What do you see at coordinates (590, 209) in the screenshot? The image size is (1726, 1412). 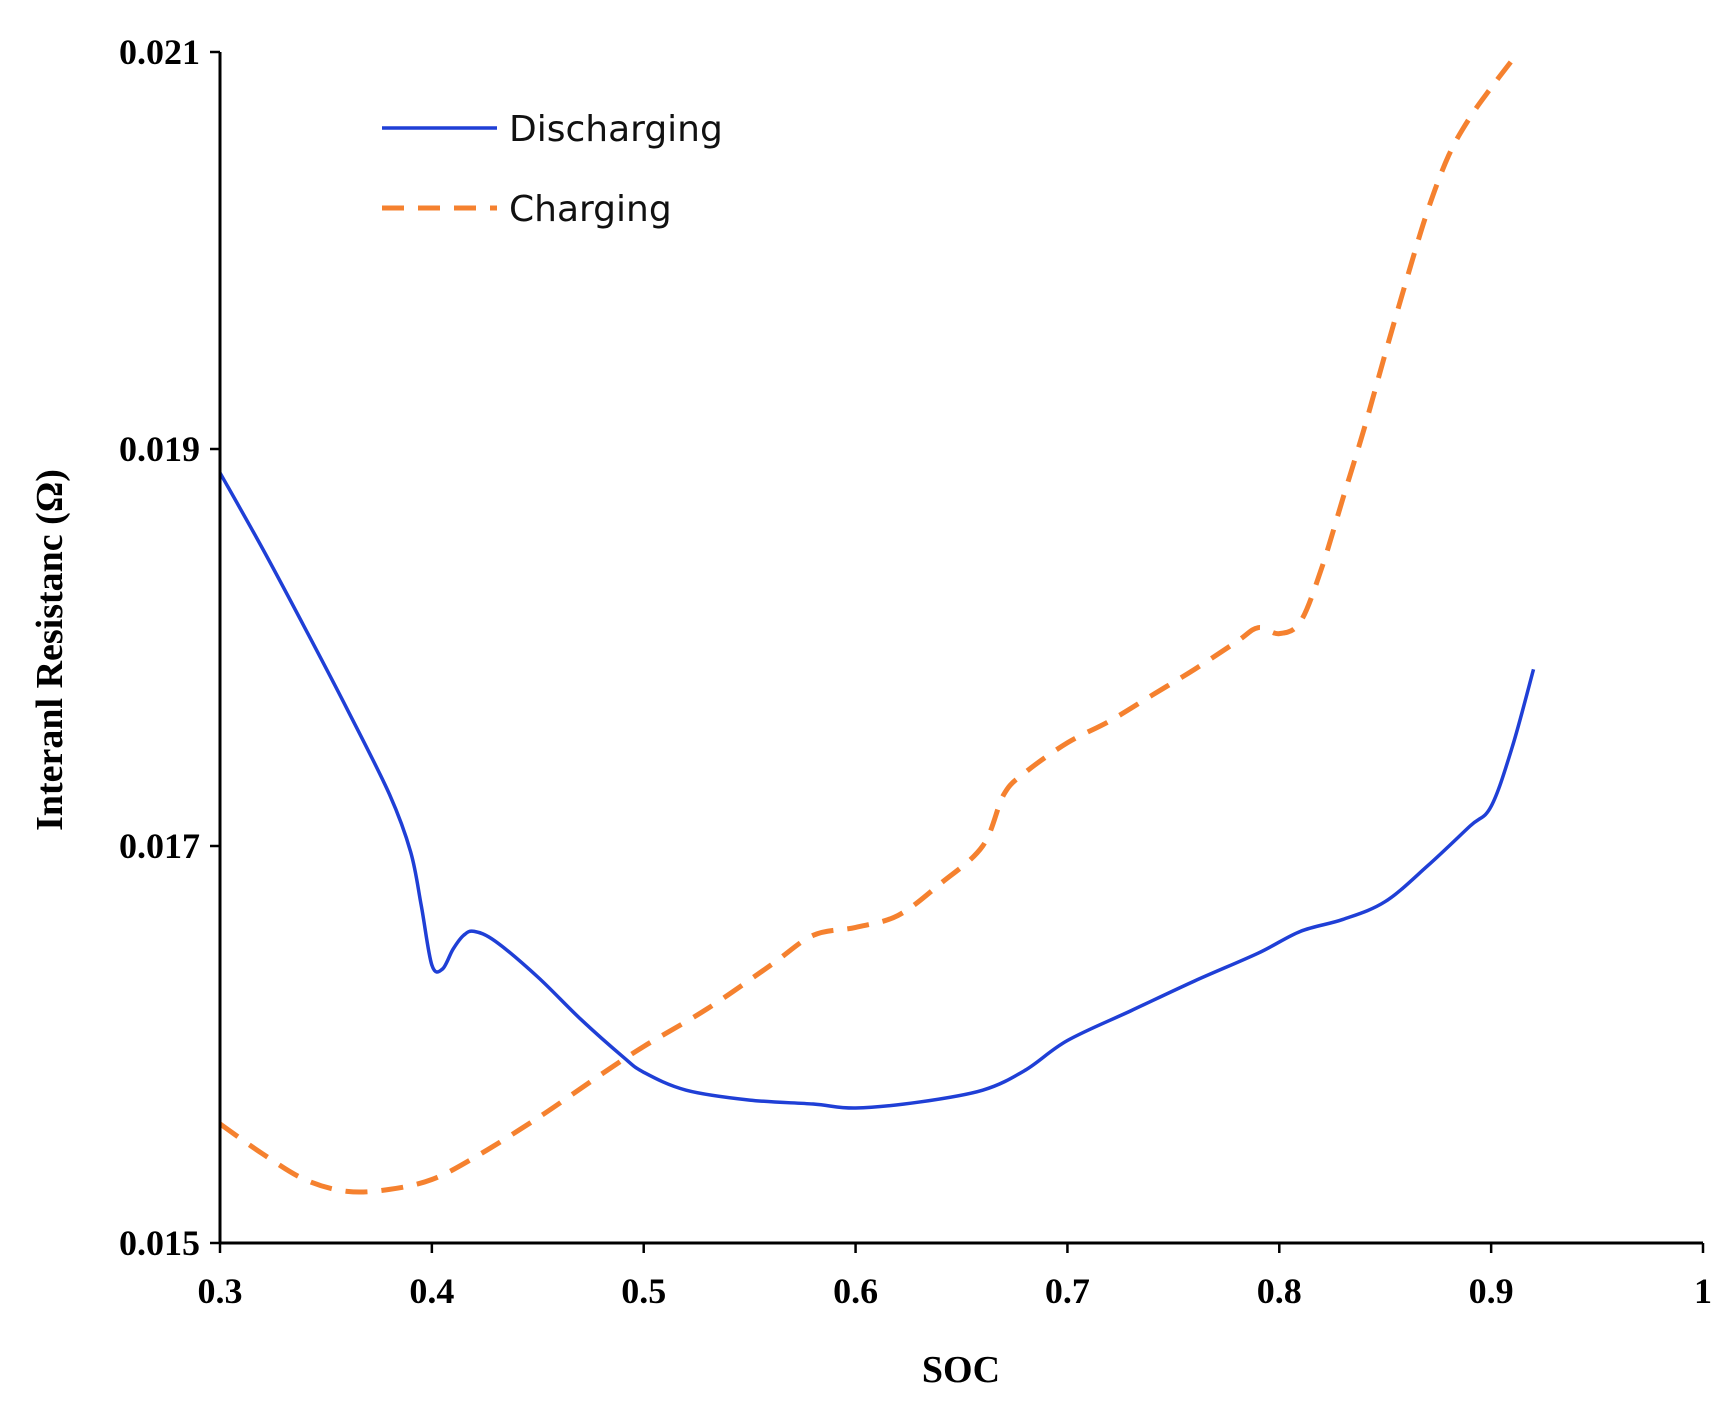 I see `legend-label-charging: Charging` at bounding box center [590, 209].